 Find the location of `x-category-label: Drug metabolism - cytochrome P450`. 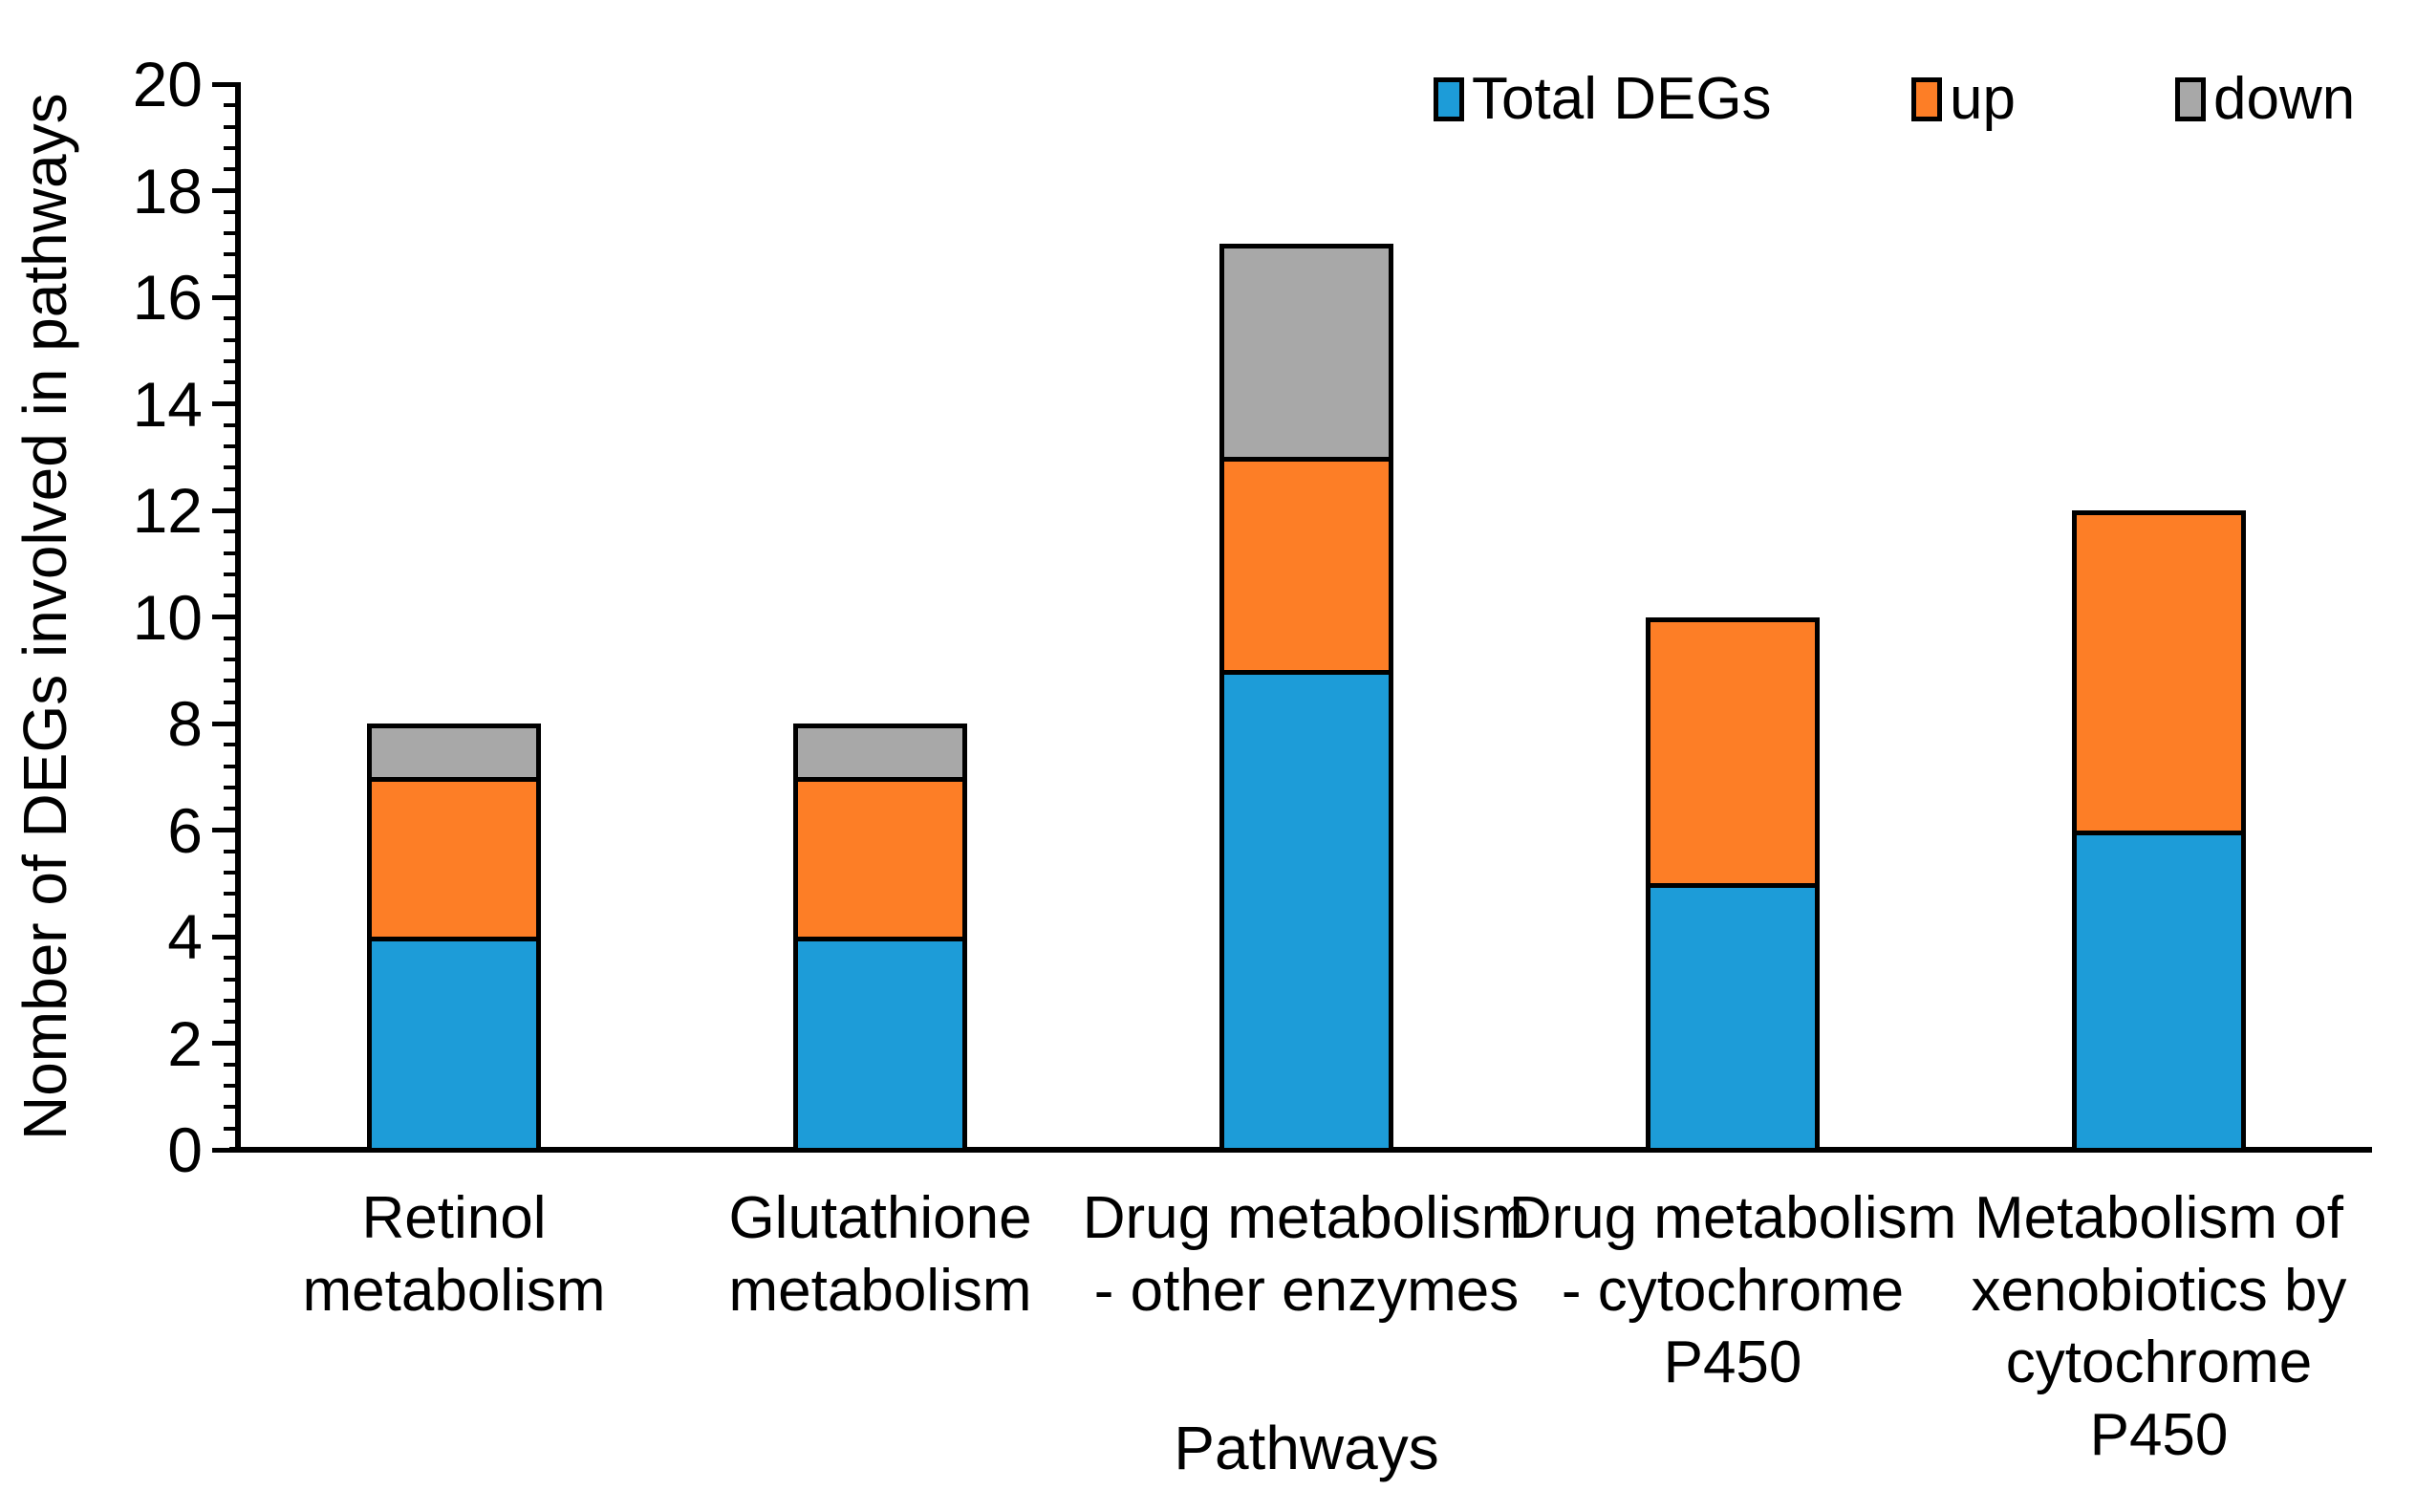

x-category-label: Drug metabolism - cytochrome P450 is located at coordinates (1732, 1291).